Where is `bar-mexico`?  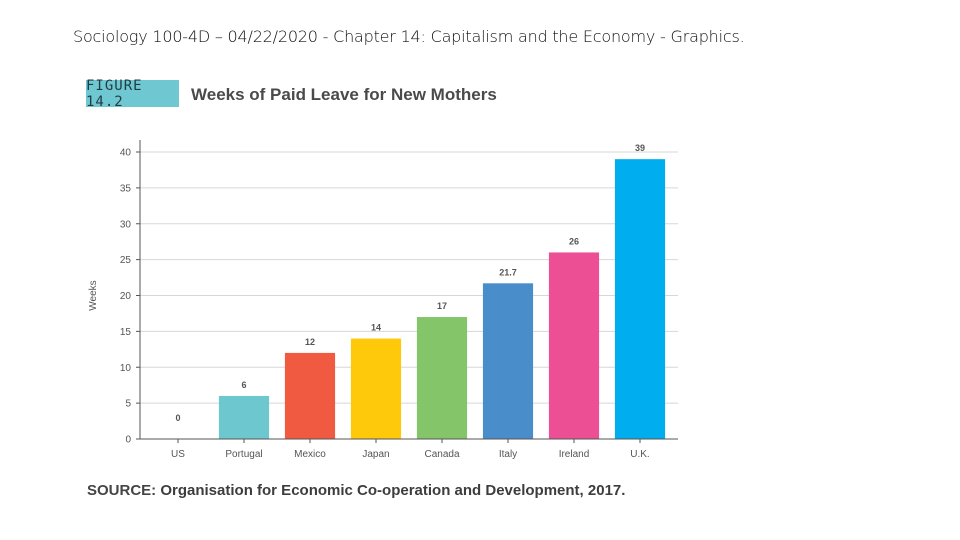 bar-mexico is located at coordinates (310, 395).